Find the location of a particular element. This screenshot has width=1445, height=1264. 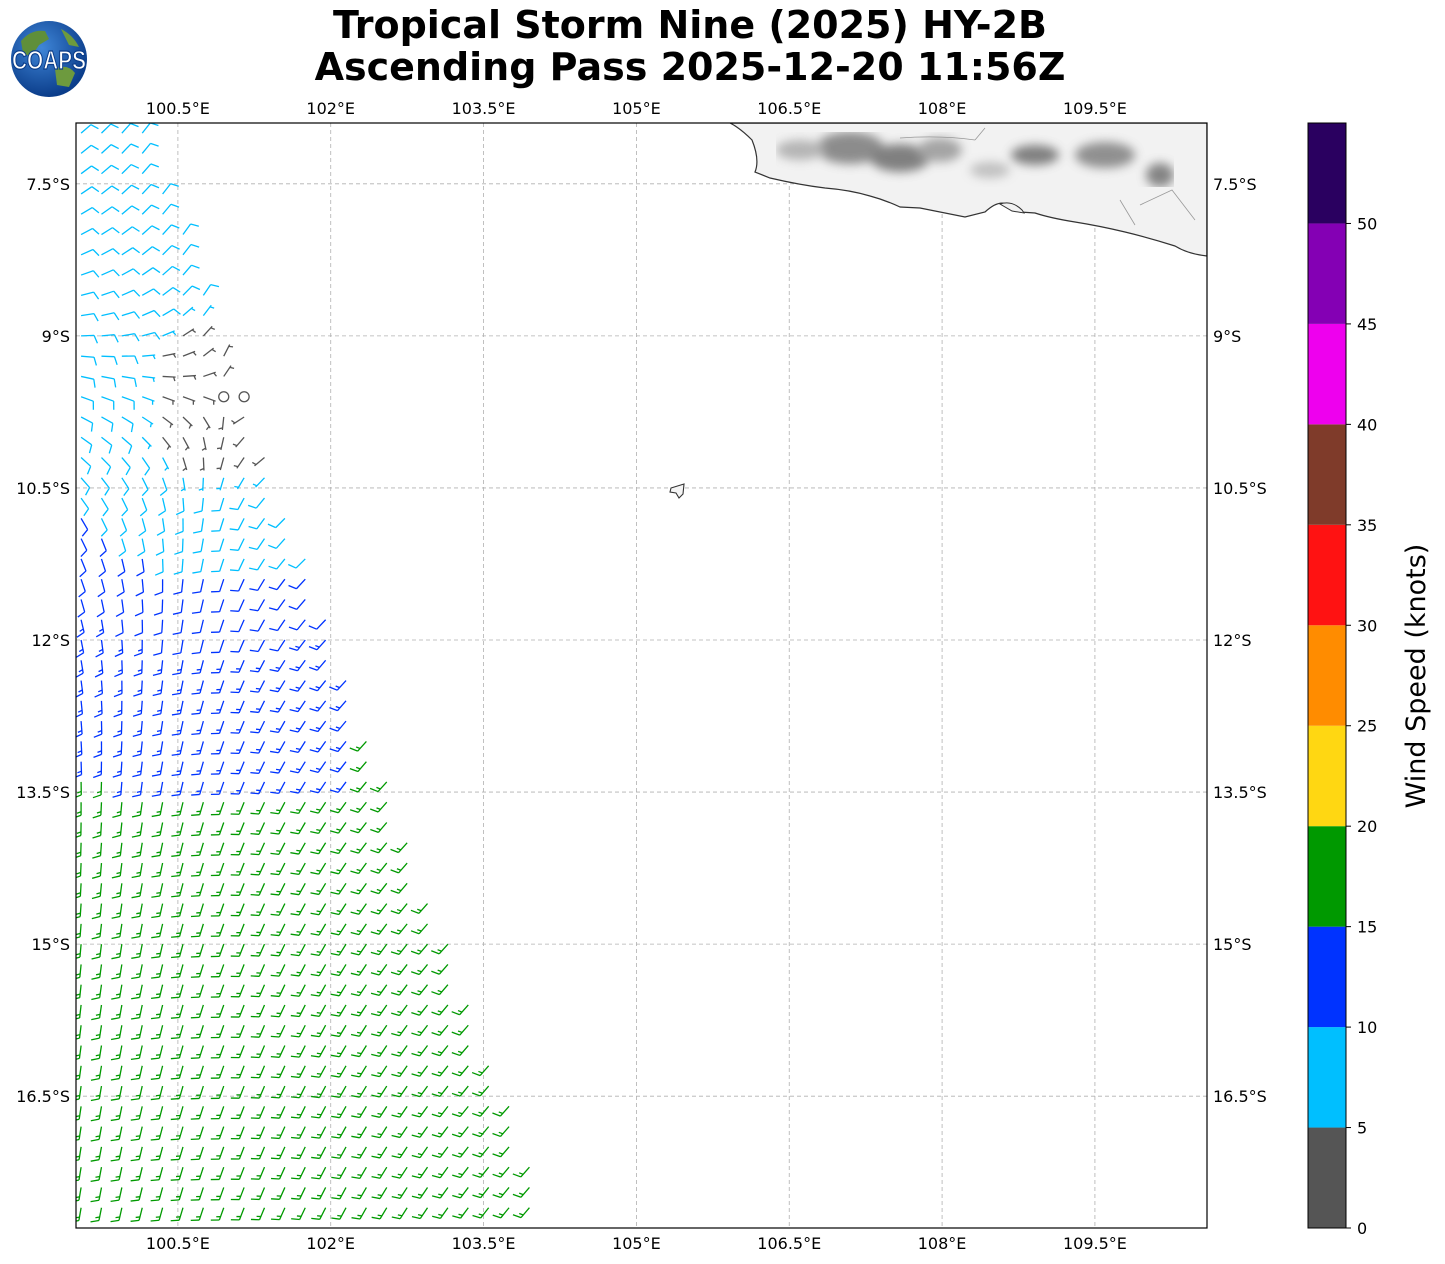

colorbar-tick-label: 50 is located at coordinates (1367, 223).